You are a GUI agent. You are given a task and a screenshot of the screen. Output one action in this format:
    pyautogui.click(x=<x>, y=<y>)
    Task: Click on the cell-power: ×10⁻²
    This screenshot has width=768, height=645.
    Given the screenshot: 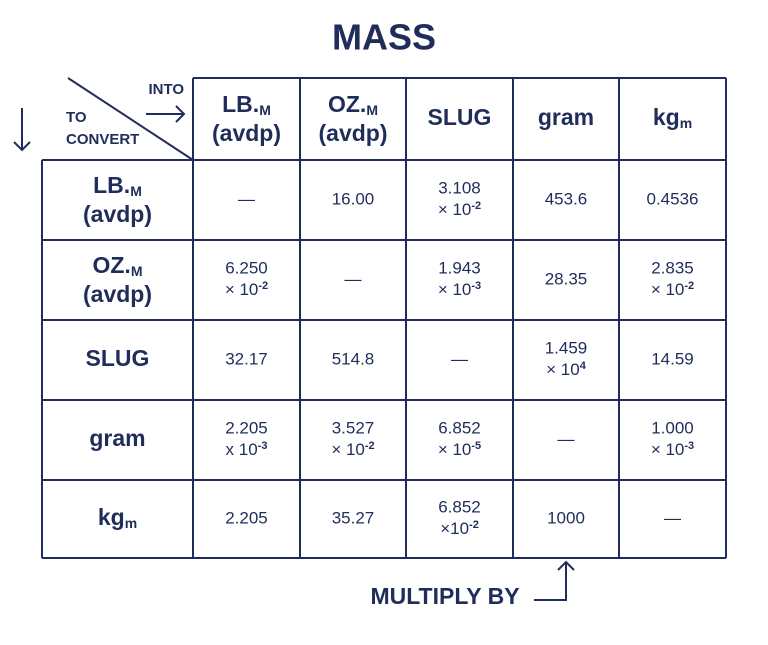 What is the action you would take?
    pyautogui.click(x=459, y=529)
    